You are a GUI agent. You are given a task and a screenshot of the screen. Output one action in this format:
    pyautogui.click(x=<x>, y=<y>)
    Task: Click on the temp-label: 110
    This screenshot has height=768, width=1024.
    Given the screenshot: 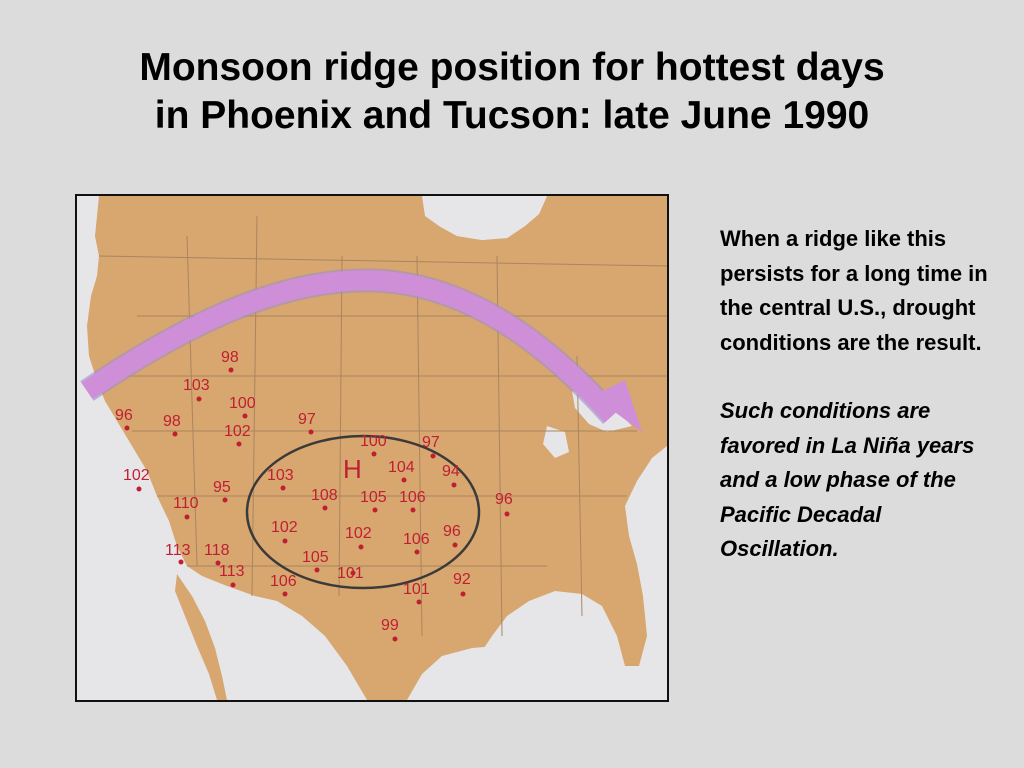 What is the action you would take?
    pyautogui.click(x=186, y=503)
    